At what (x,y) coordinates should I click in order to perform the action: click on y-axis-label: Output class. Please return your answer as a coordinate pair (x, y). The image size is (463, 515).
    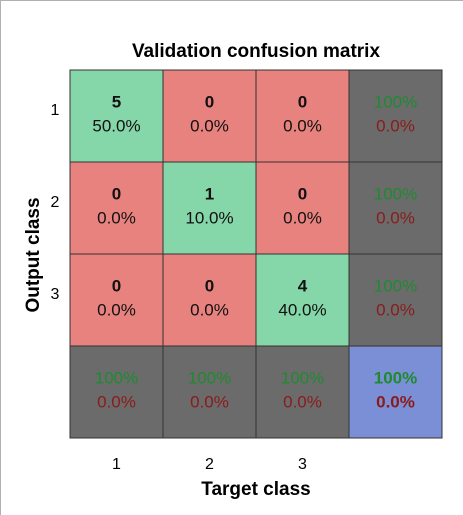
    Looking at the image, I should click on (33, 254).